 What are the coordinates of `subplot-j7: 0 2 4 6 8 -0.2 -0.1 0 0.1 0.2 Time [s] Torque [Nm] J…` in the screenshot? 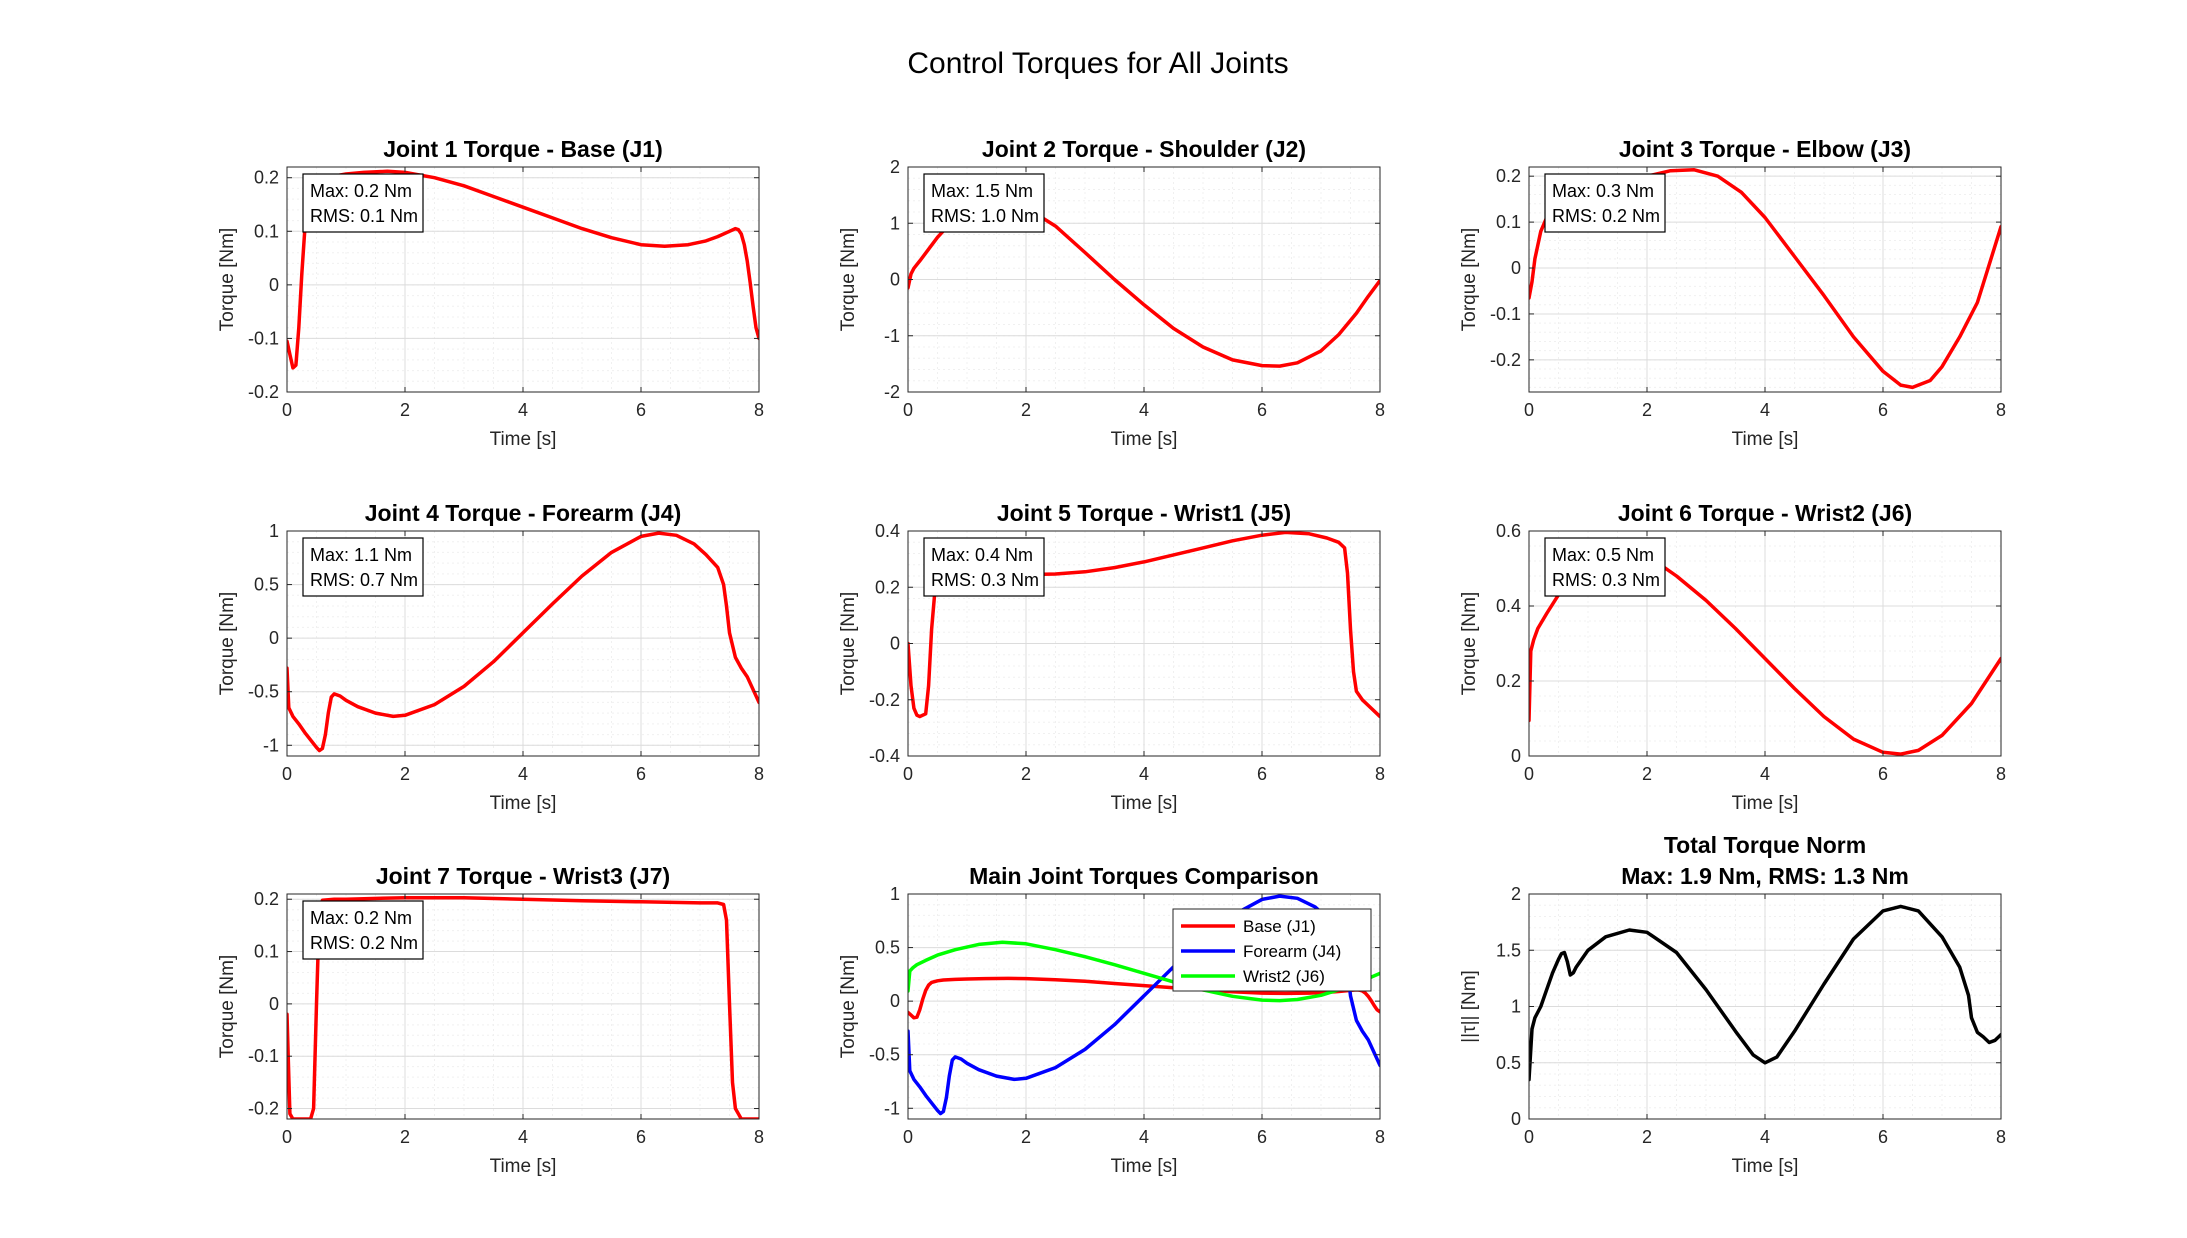 It's located at (490, 1020).